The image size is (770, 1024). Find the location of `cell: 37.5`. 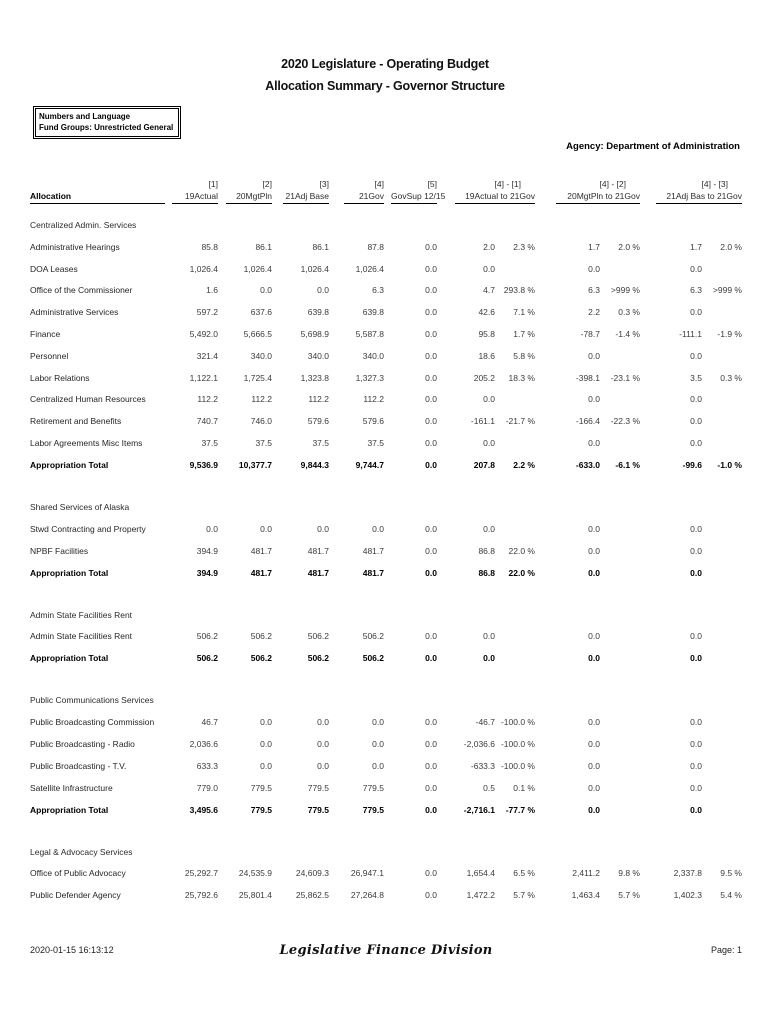

cell: 37.5 is located at coordinates (263, 443).